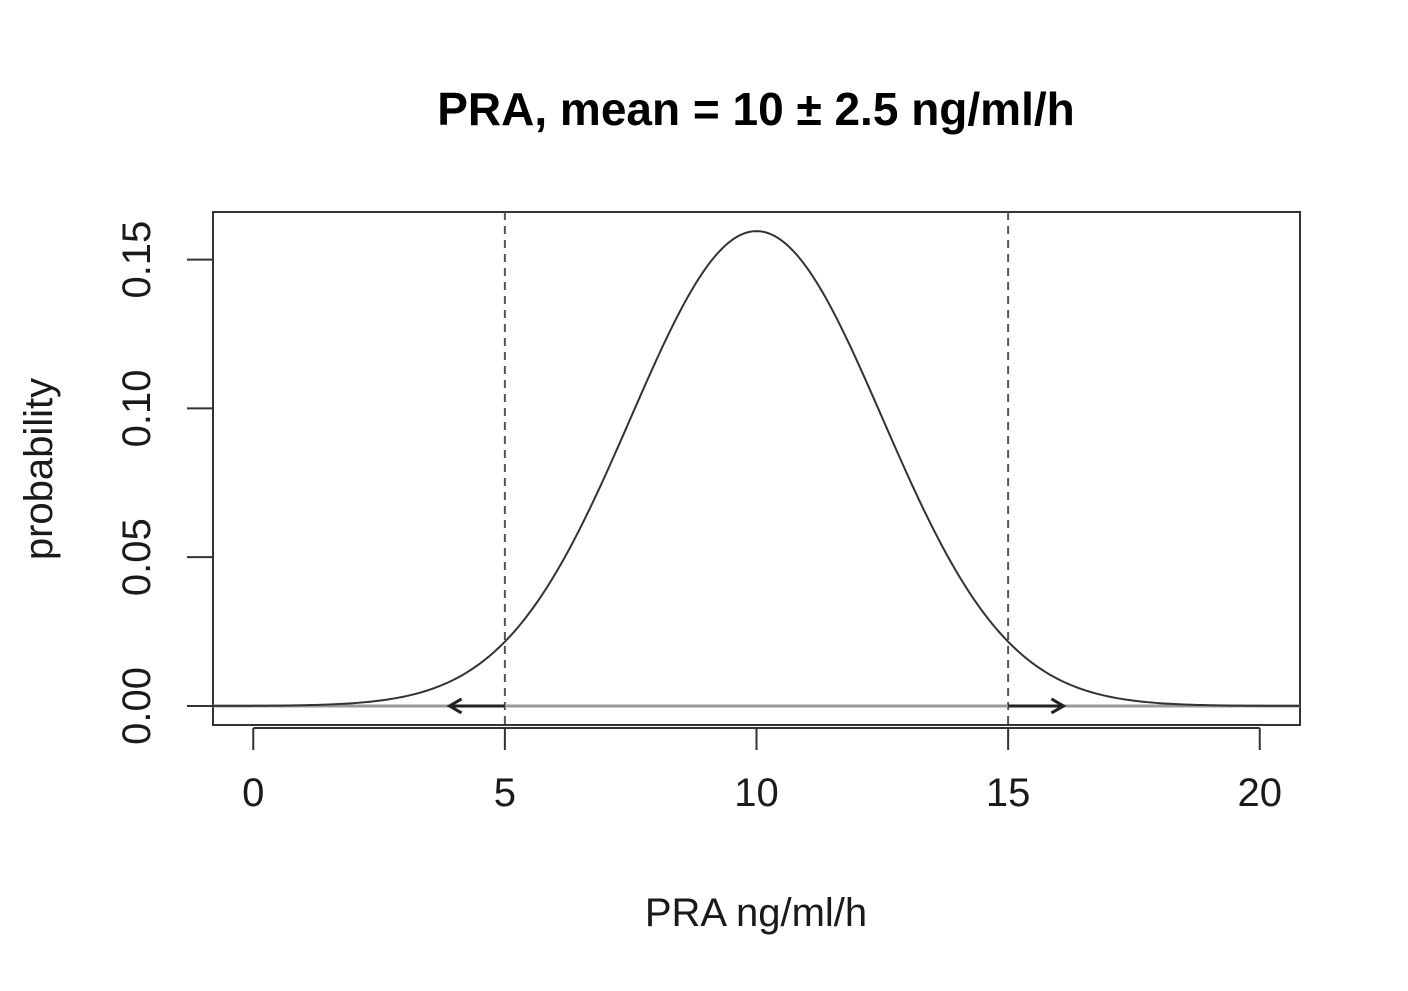 The width and height of the screenshot is (1408, 991). What do you see at coordinates (164, 483) in the screenshot?
I see `y-axis: 0.00 0.05 0.10 0.15` at bounding box center [164, 483].